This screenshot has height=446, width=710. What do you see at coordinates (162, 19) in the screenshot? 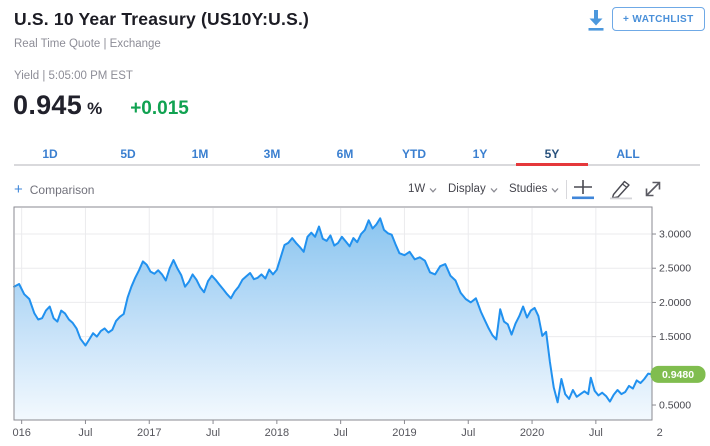
I see `page-title: U.S. 10 Year Treasury (US10Y:U.S.)` at bounding box center [162, 19].